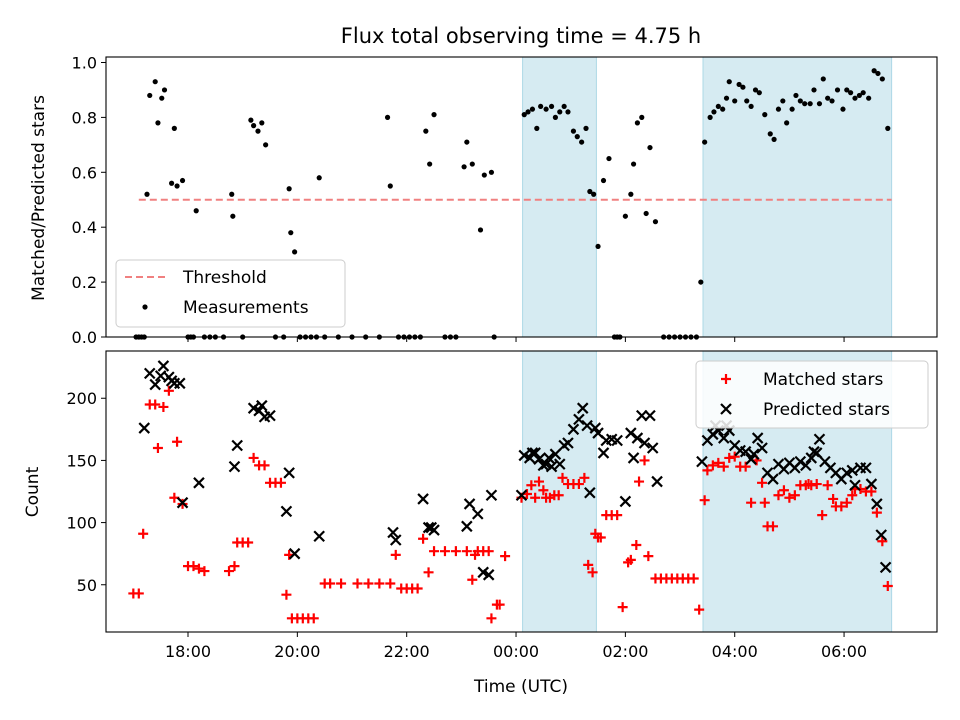  Describe the element at coordinates (726, 409) in the screenshot. I see `predicted-legend-swatch` at that location.